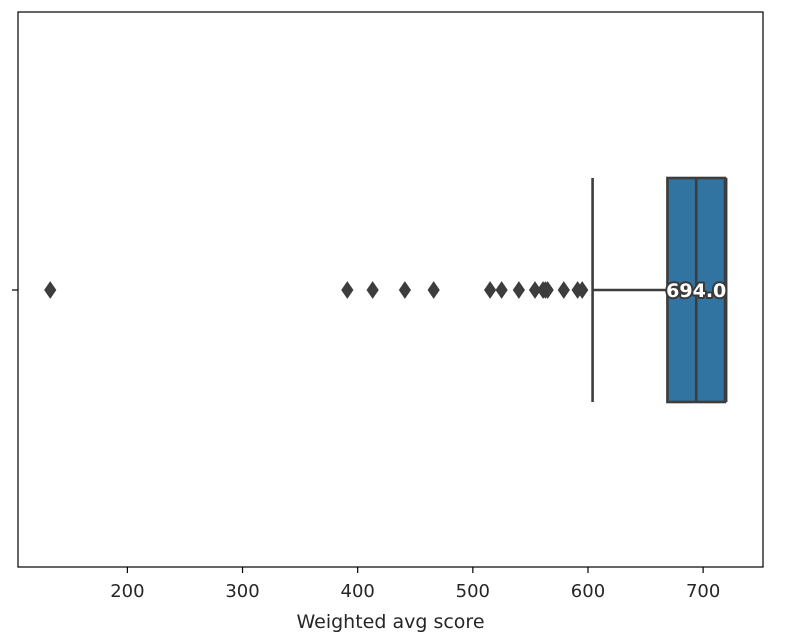 The width and height of the screenshot is (800, 642). Describe the element at coordinates (127, 591) in the screenshot. I see `x-tick-label-200: 200` at that location.